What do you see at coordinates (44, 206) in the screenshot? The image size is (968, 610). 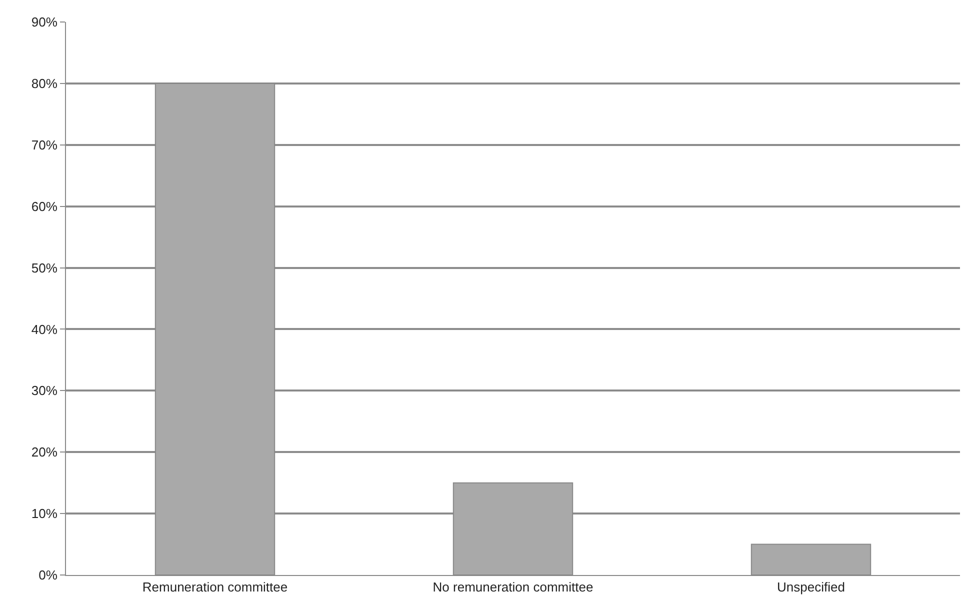 I see `y-tick-label: 60%` at bounding box center [44, 206].